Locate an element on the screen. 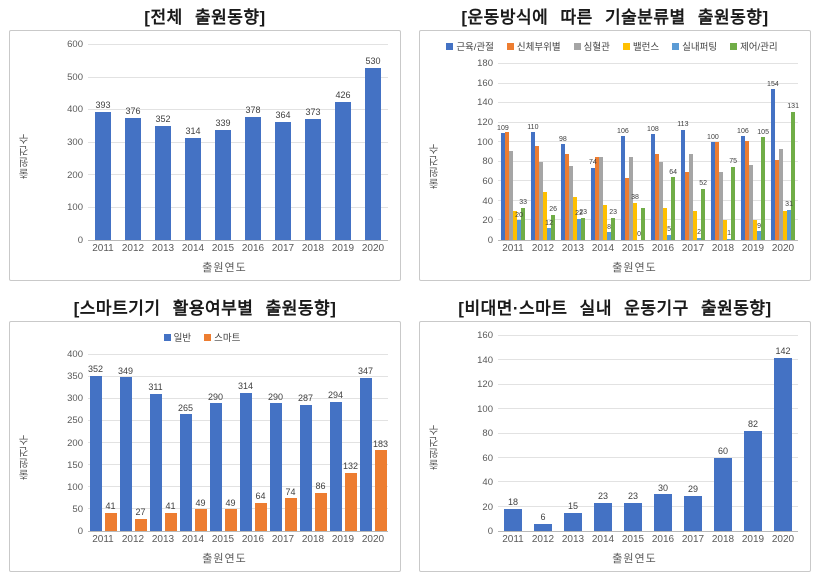  bar-slot: 20 is located at coordinates (519, 152).